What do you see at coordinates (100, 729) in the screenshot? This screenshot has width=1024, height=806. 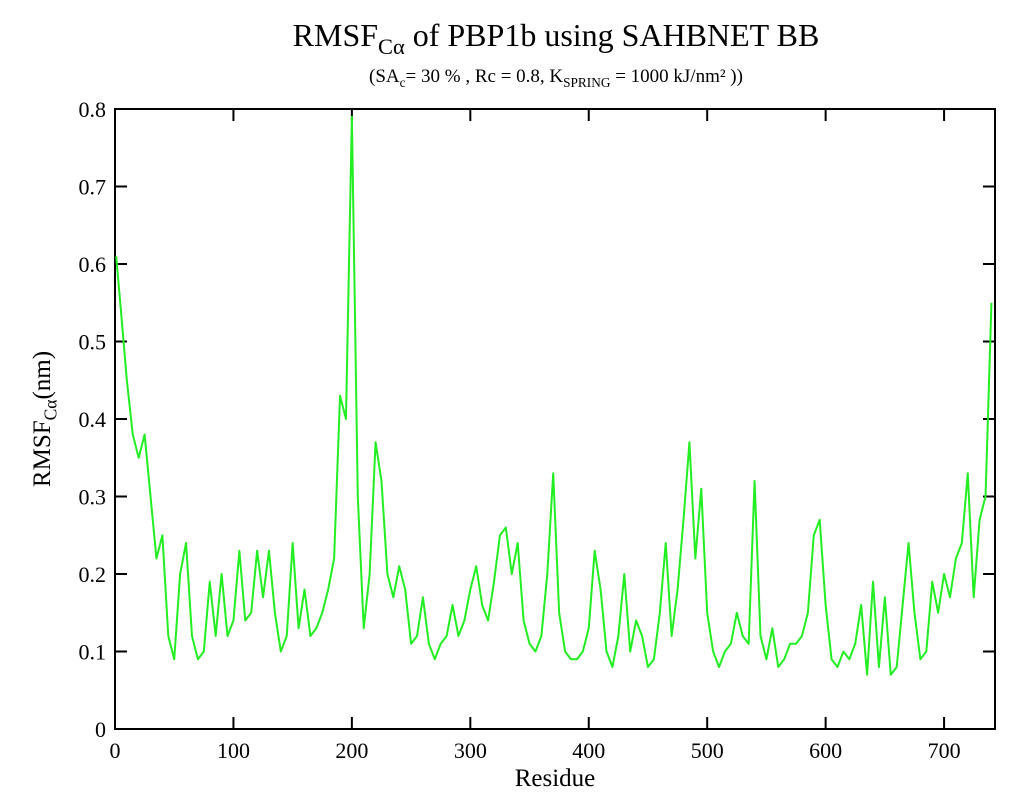 I see `y-tick-label: 0` at bounding box center [100, 729].